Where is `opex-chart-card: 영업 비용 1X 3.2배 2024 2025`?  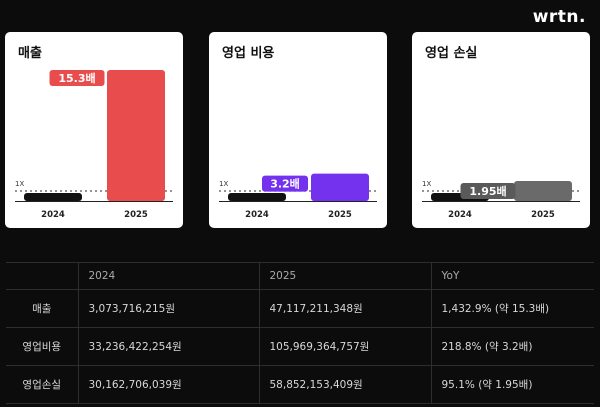
opex-chart-card: 영업 비용 1X 3.2배 2024 2025 is located at coordinates (298, 130).